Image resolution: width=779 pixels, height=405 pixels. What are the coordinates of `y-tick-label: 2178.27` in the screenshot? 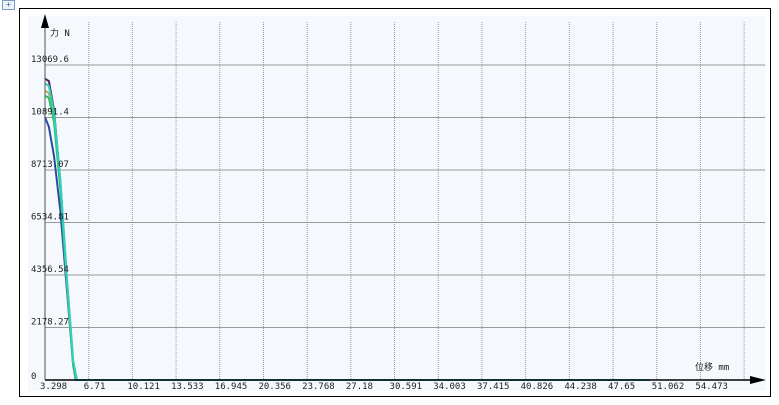 It's located at (50, 323).